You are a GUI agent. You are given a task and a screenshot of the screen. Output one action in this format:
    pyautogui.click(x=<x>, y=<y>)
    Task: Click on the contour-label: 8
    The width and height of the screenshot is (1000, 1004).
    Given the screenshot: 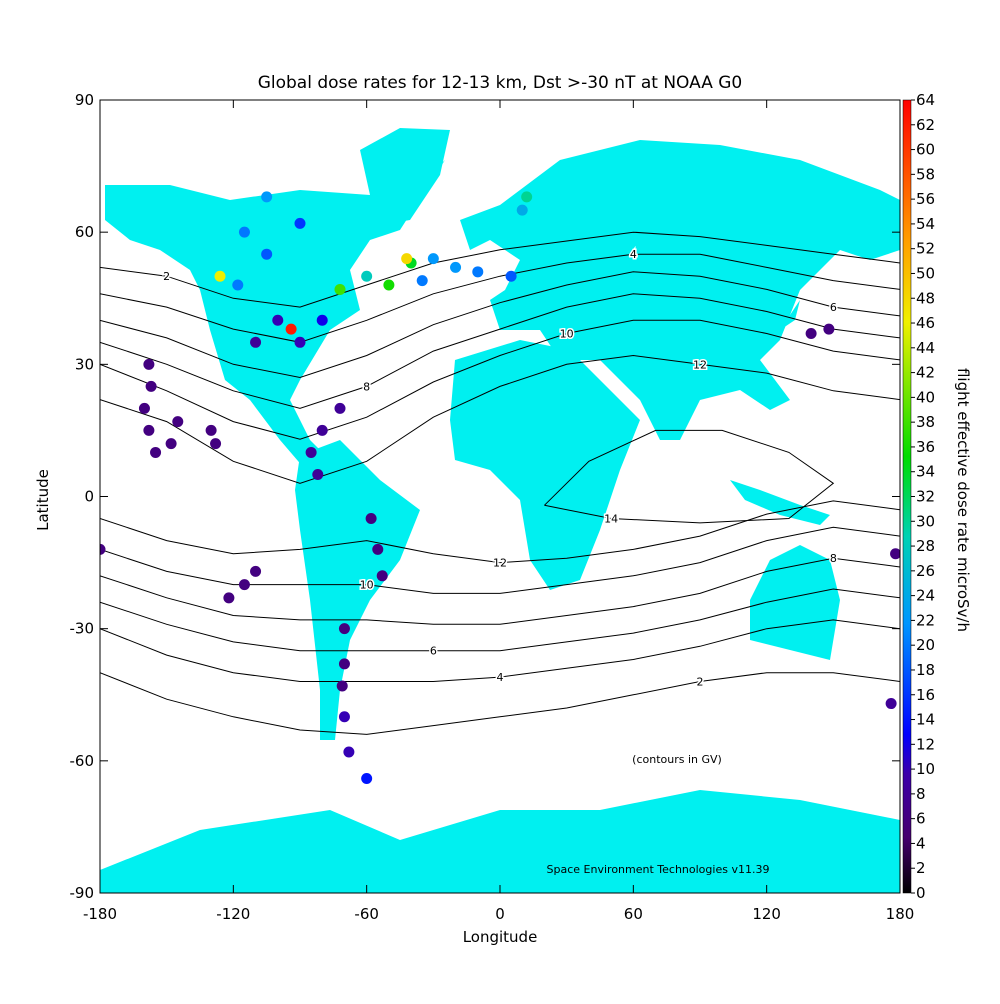 What is the action you would take?
    pyautogui.click(x=833, y=558)
    